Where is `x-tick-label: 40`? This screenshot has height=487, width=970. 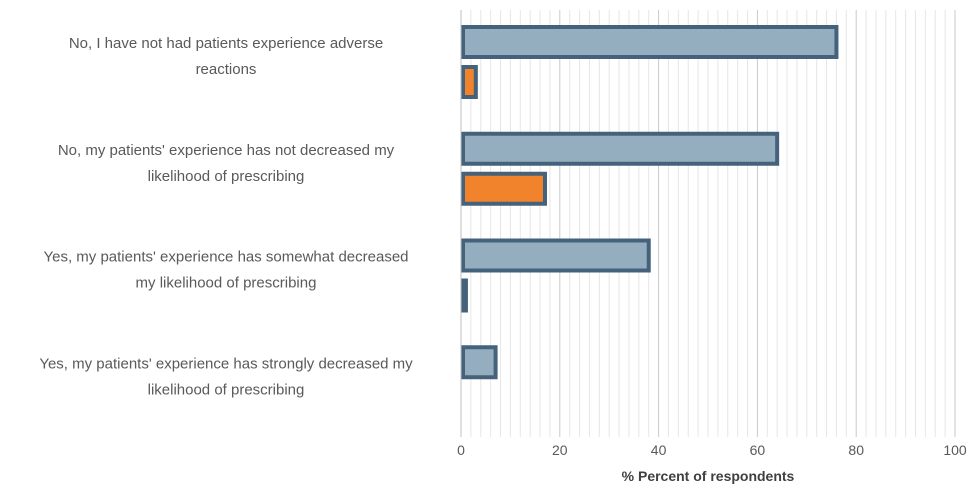
x-tick-label: 40 is located at coordinates (659, 450).